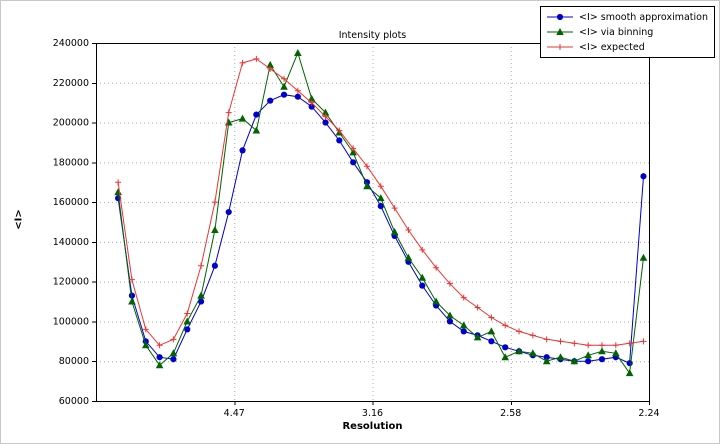  Describe the element at coordinates (234, 413) in the screenshot. I see `x-tick-label: 4.47` at that location.